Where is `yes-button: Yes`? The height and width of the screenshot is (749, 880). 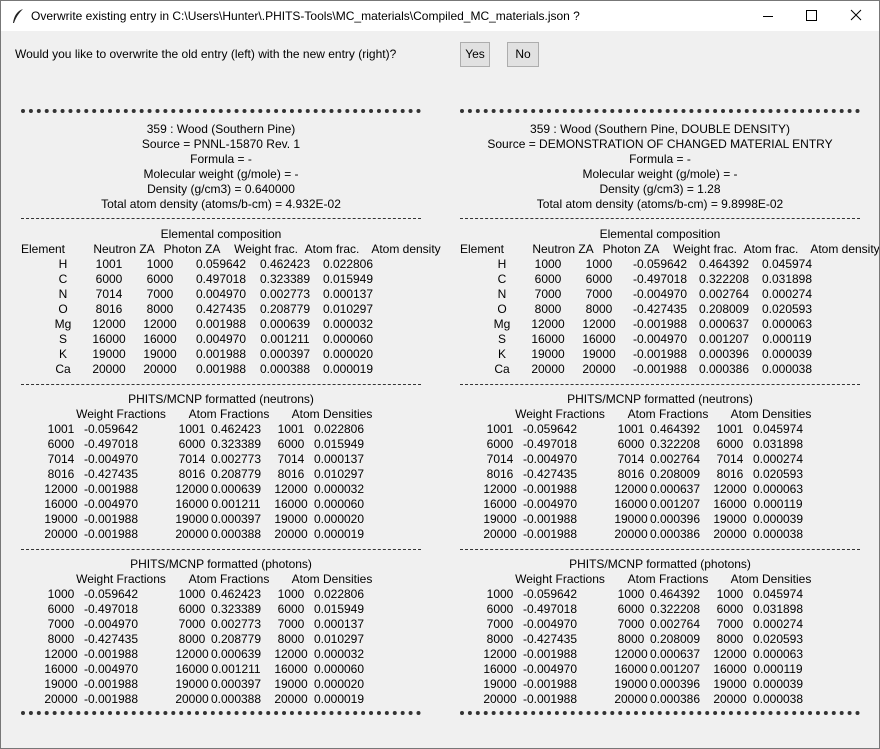
yes-button: Yes is located at coordinates (475, 54).